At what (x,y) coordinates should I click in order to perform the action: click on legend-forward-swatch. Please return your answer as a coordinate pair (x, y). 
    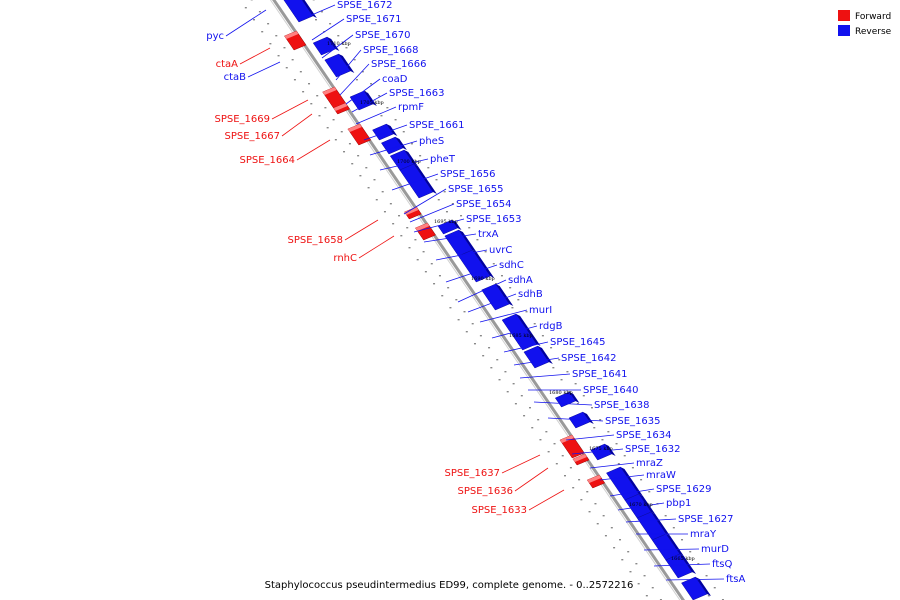
    Looking at the image, I should click on (844, 15).